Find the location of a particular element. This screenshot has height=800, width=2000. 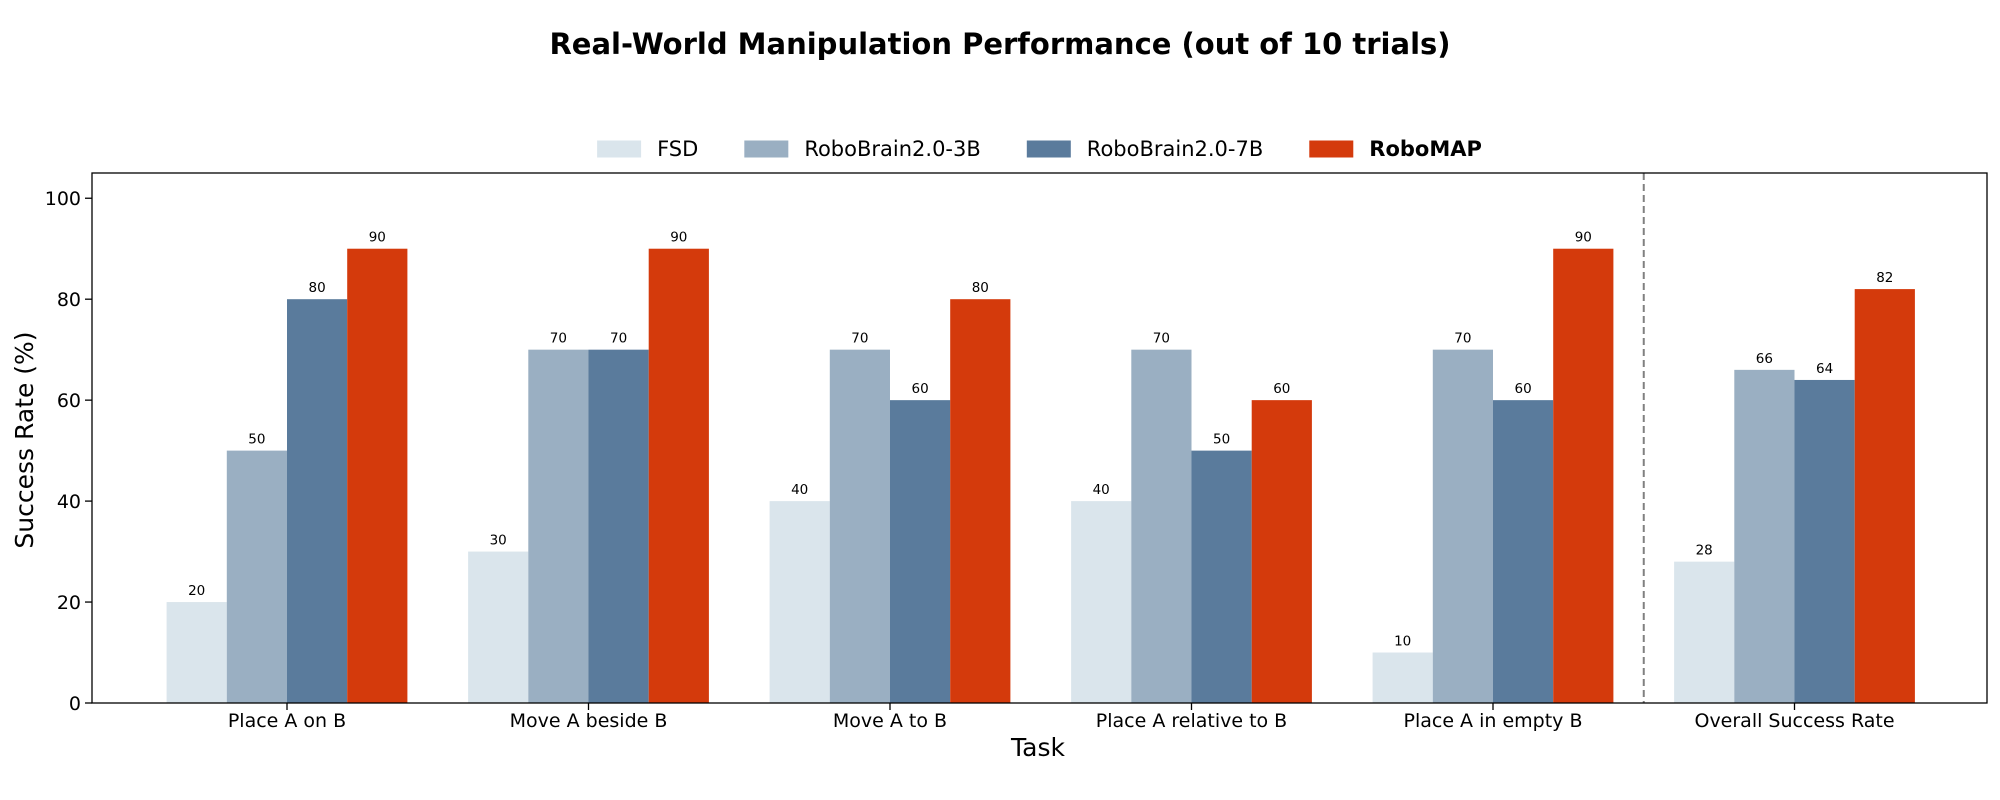

data-label: 64 is located at coordinates (1824, 369).